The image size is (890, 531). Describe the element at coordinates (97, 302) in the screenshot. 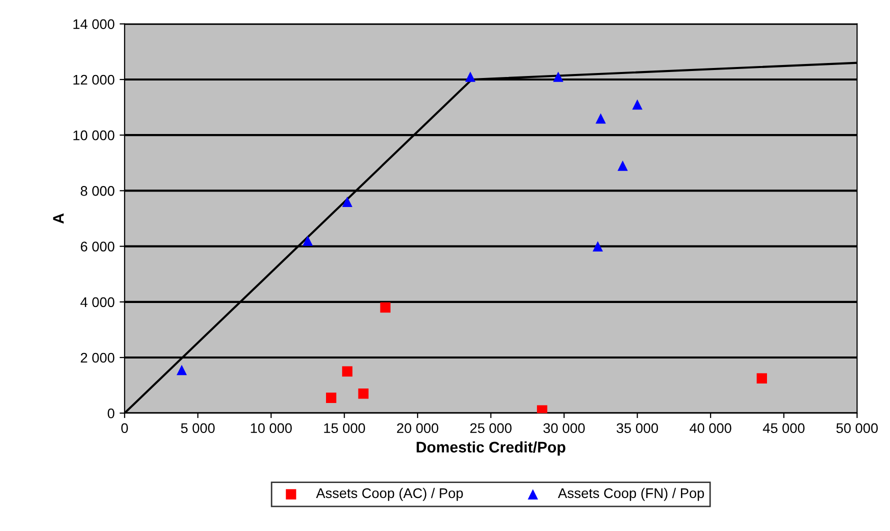

I see `y-tick-label: 4 000` at that location.